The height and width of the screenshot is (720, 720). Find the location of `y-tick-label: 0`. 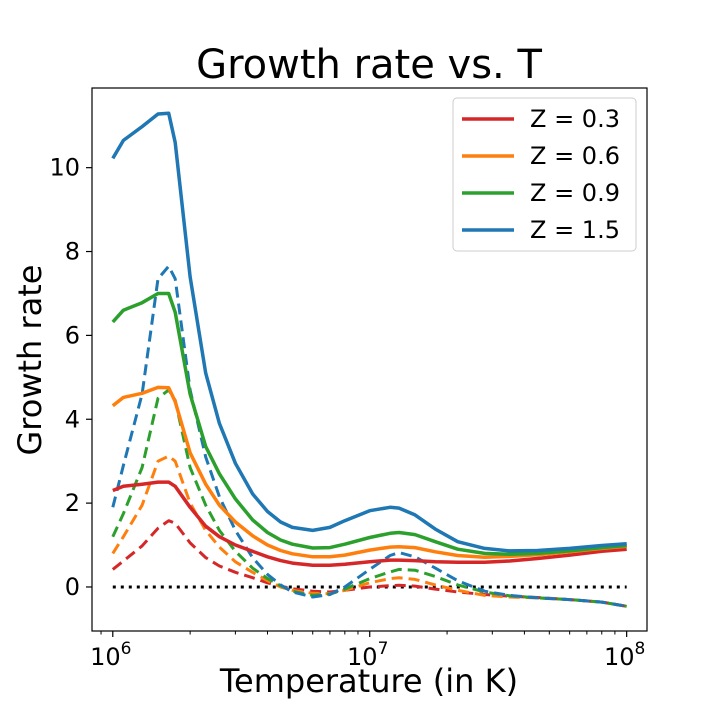

y-tick-label: 0 is located at coordinates (72, 587).